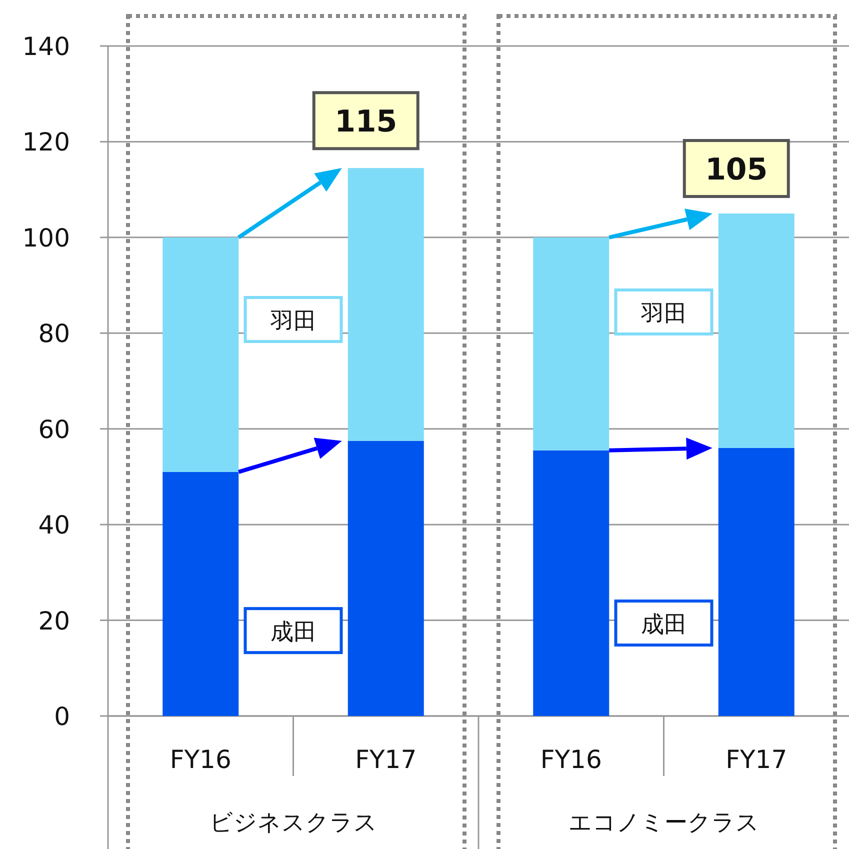  I want to click on y-tick-label: 120, so click(46, 142).